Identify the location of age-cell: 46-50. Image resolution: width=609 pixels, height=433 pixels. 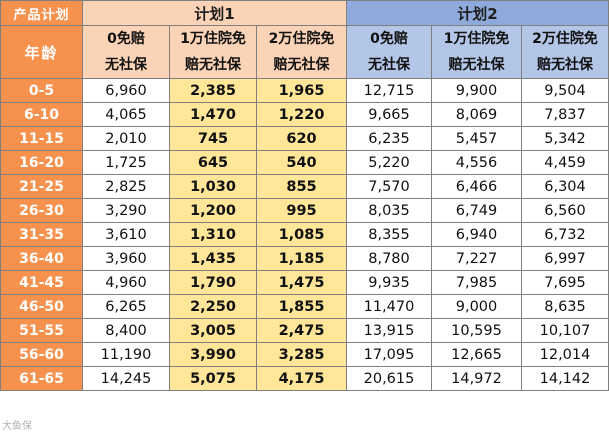
(41, 306).